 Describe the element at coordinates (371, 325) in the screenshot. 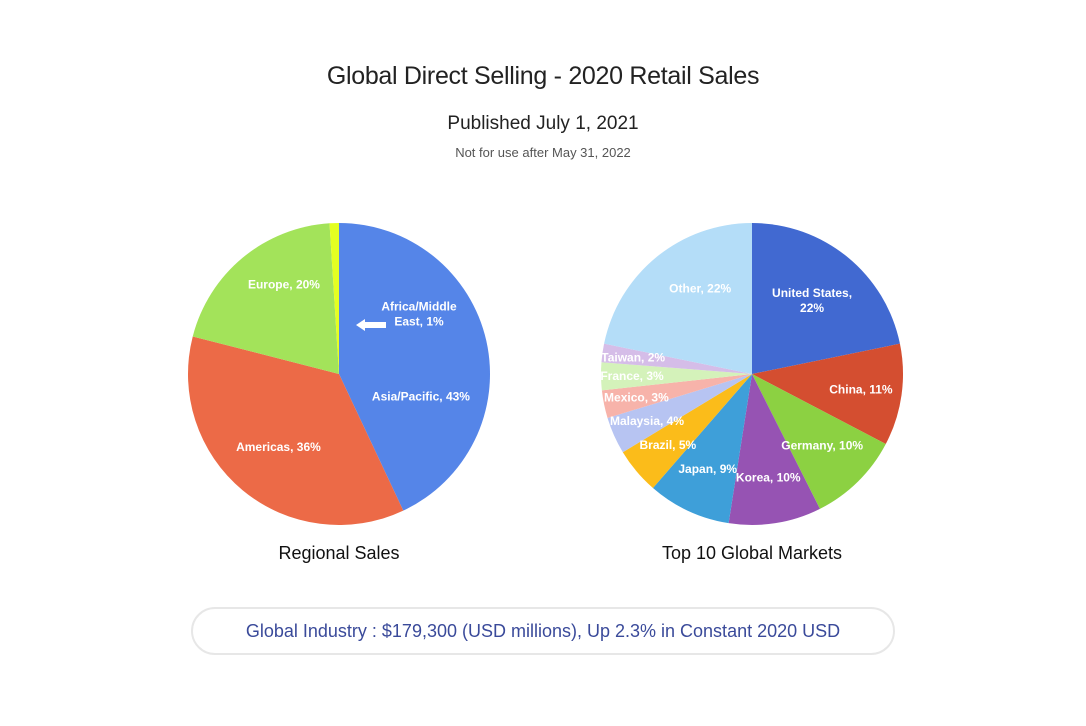

I see `callout-arrow-icon` at that location.